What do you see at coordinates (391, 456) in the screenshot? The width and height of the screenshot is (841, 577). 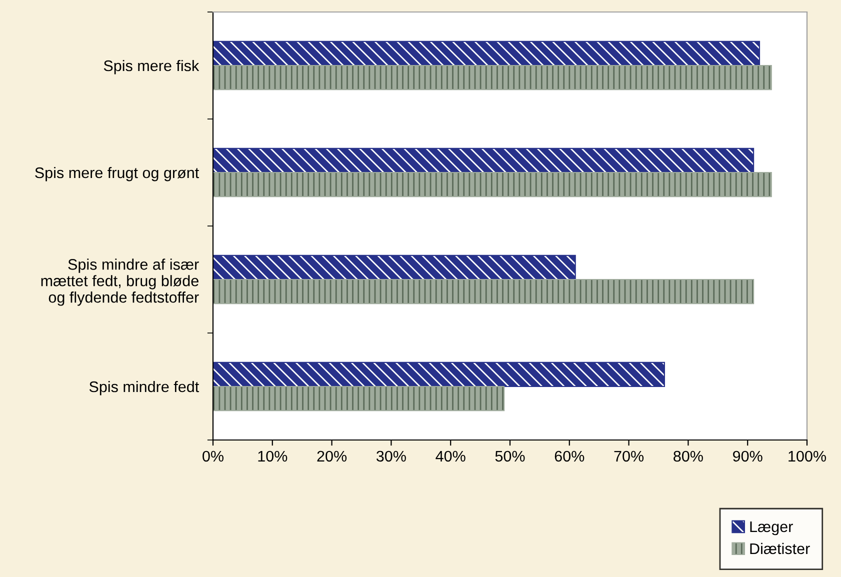 I see `x-tick-label: 30%` at bounding box center [391, 456].